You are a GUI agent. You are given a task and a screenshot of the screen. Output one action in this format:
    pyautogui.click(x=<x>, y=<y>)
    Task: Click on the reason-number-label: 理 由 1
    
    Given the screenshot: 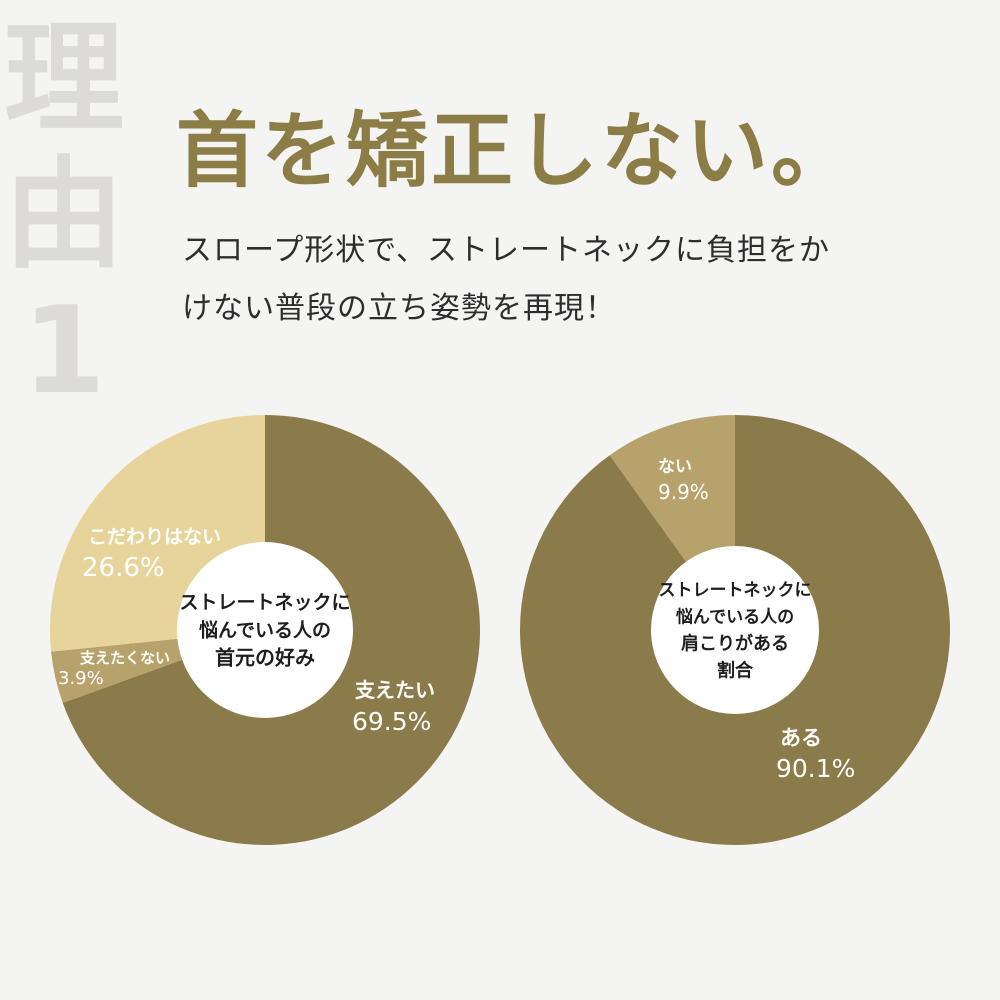 What is the action you would take?
    pyautogui.click(x=67, y=216)
    